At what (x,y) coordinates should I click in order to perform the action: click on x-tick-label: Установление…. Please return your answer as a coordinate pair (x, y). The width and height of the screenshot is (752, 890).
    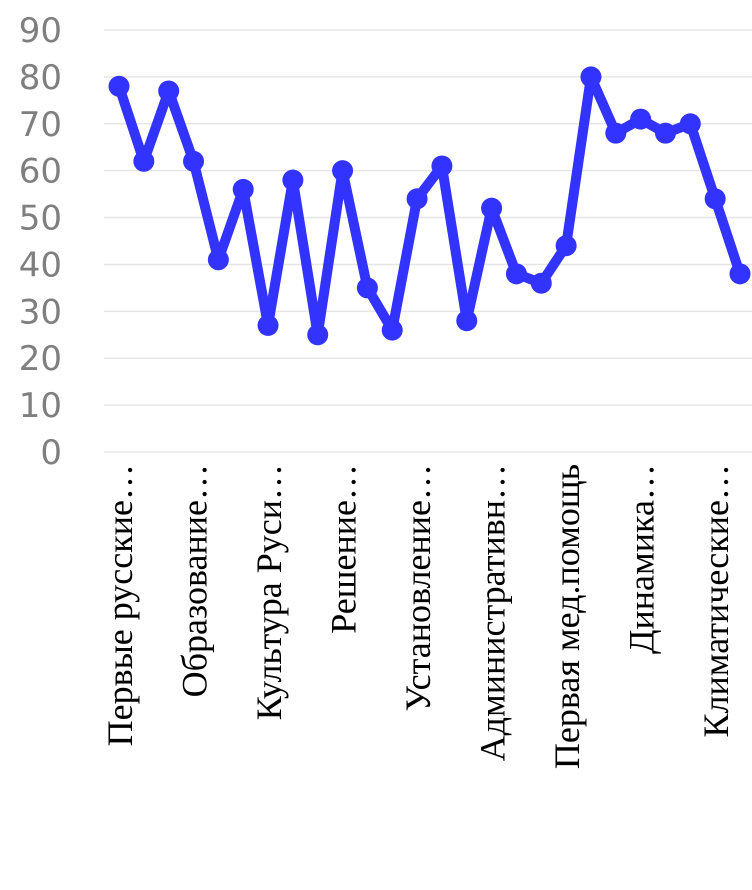
    Looking at the image, I should click on (418, 588).